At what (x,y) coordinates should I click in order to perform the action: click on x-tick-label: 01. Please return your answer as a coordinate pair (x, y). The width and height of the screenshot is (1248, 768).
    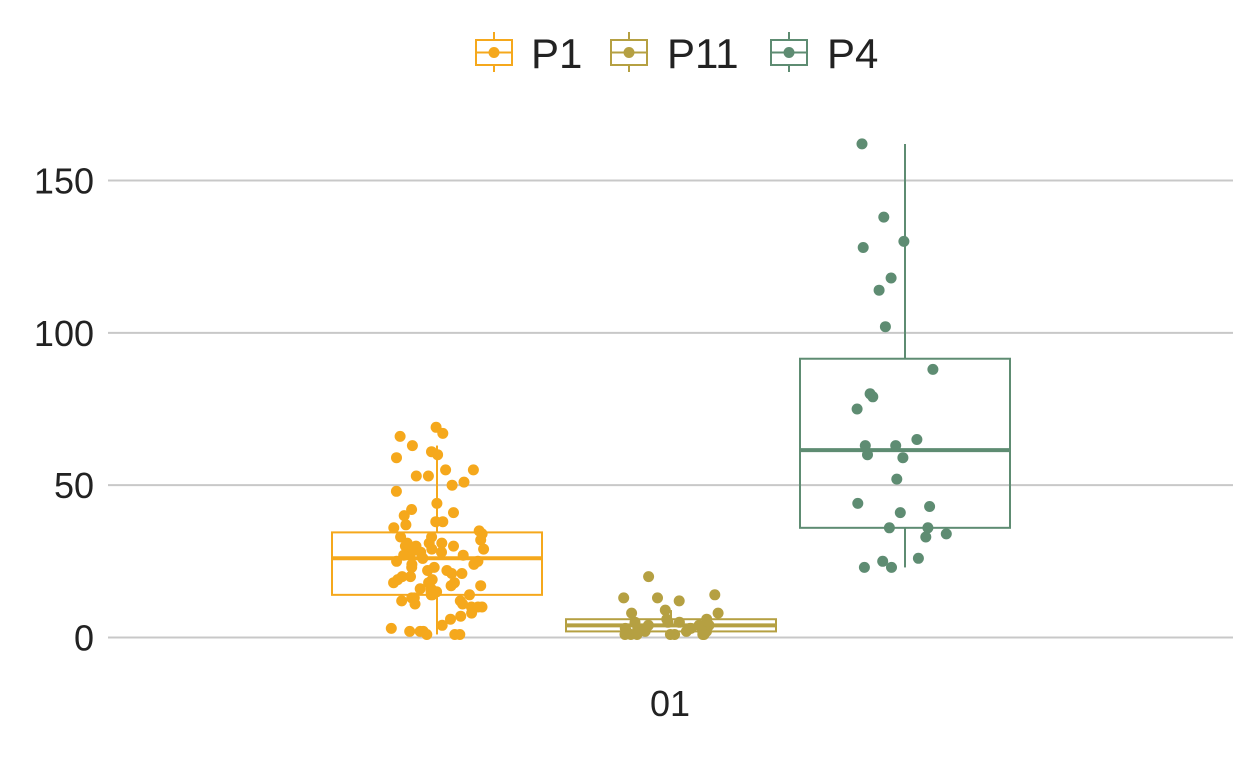
    Looking at the image, I should click on (670, 703).